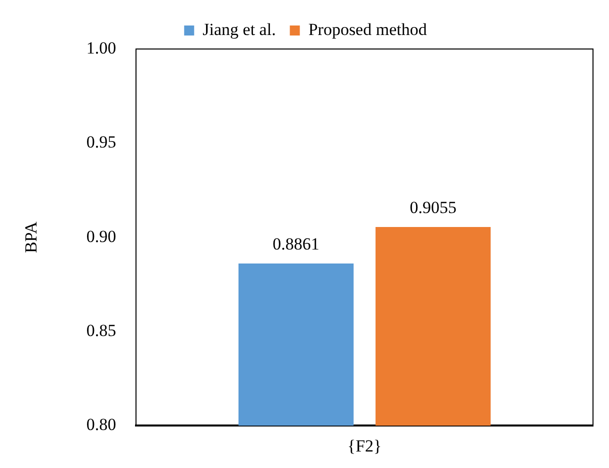 The width and height of the screenshot is (609, 468). Describe the element at coordinates (296, 244) in the screenshot. I see `data-label: 0.8861` at that location.